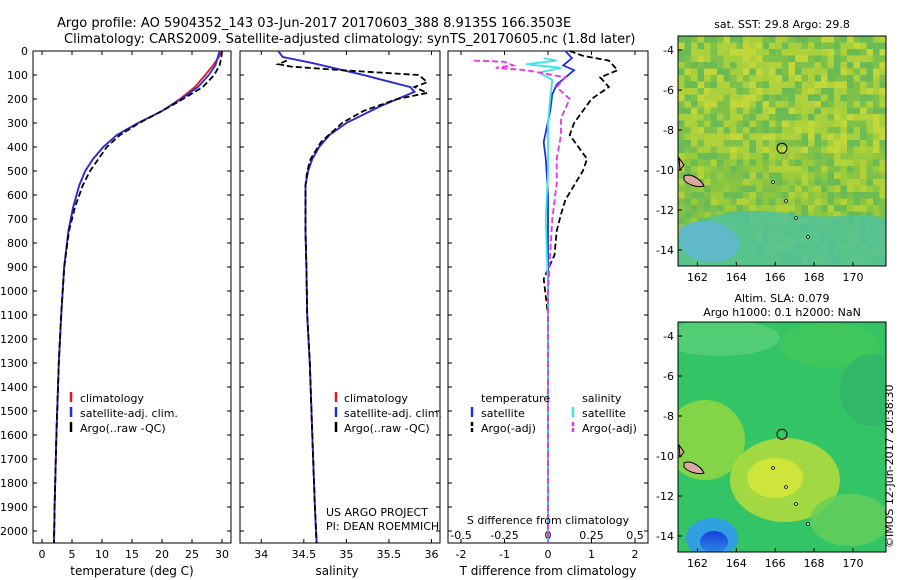  Describe the element at coordinates (508, 428) in the screenshot. I see `legend-label-t-argo: Argo(-adj)` at that location.